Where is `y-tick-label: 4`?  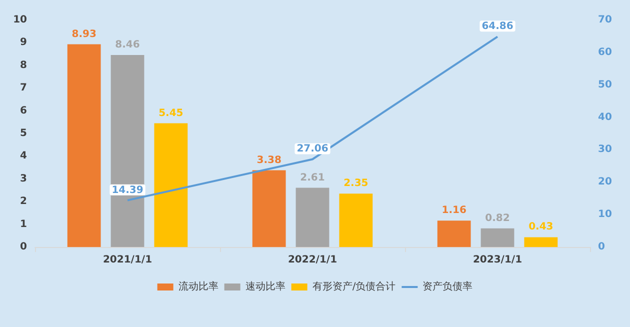 y-tick-label: 4 is located at coordinates (24, 156).